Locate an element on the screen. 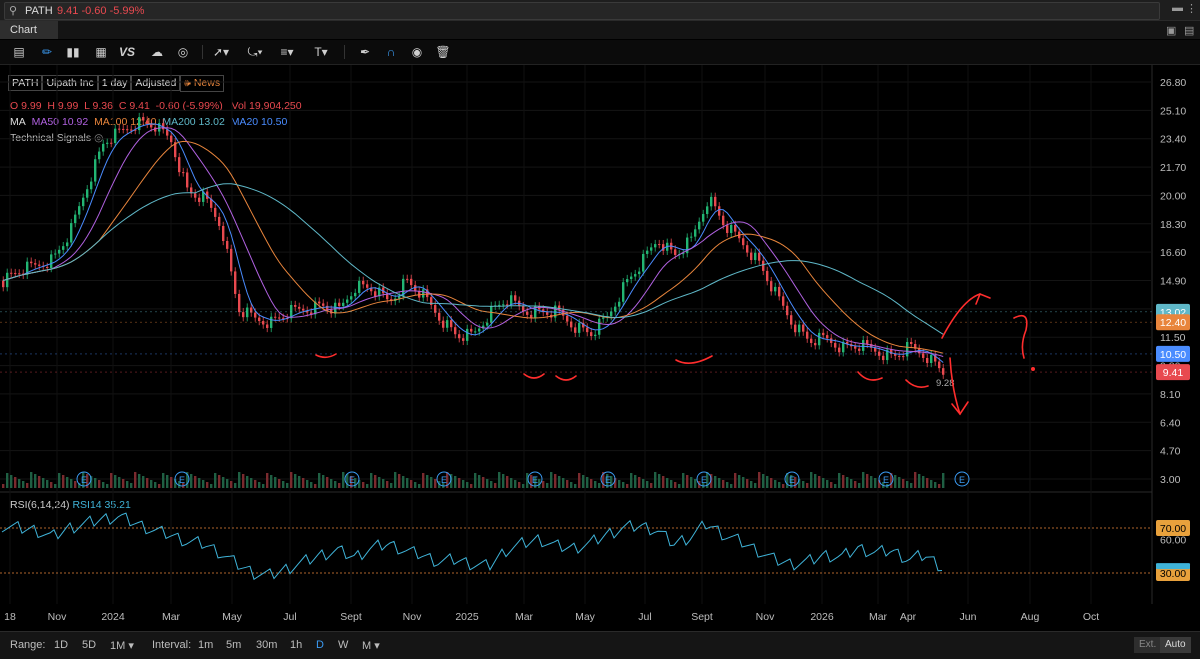 The height and width of the screenshot is (659, 1200). adjusted-chip: Adjusted is located at coordinates (156, 83).